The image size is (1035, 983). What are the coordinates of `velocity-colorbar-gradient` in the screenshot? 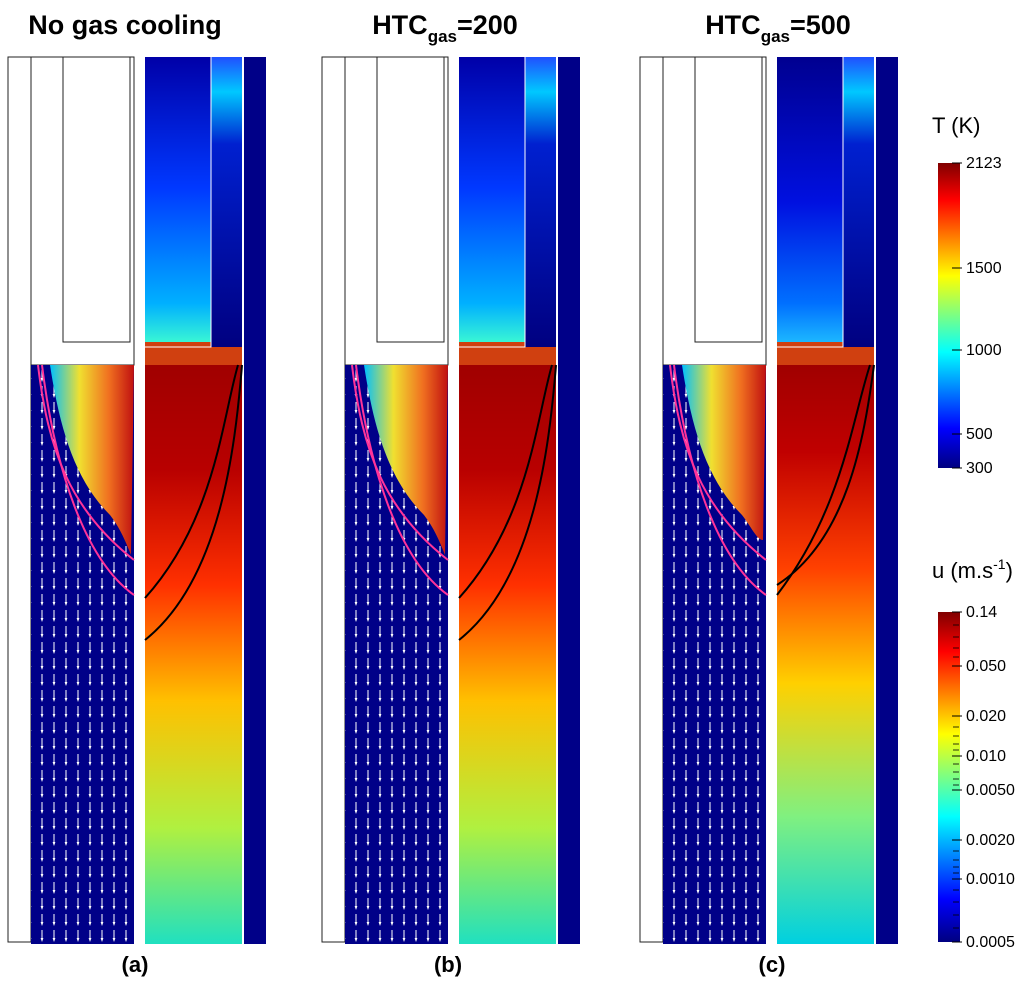 It's located at (949, 777).